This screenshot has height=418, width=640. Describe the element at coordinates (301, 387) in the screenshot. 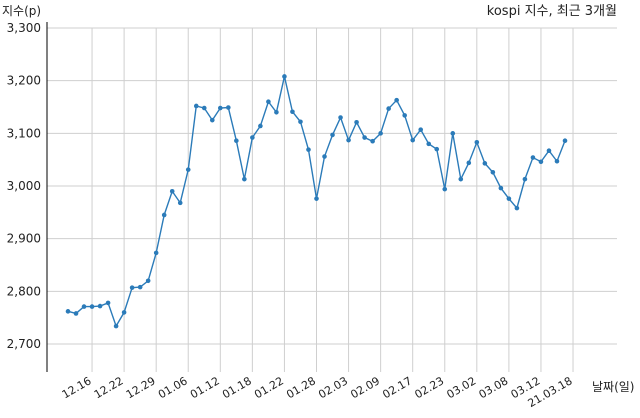

I see `x-tick-label: 01.28` at that location.